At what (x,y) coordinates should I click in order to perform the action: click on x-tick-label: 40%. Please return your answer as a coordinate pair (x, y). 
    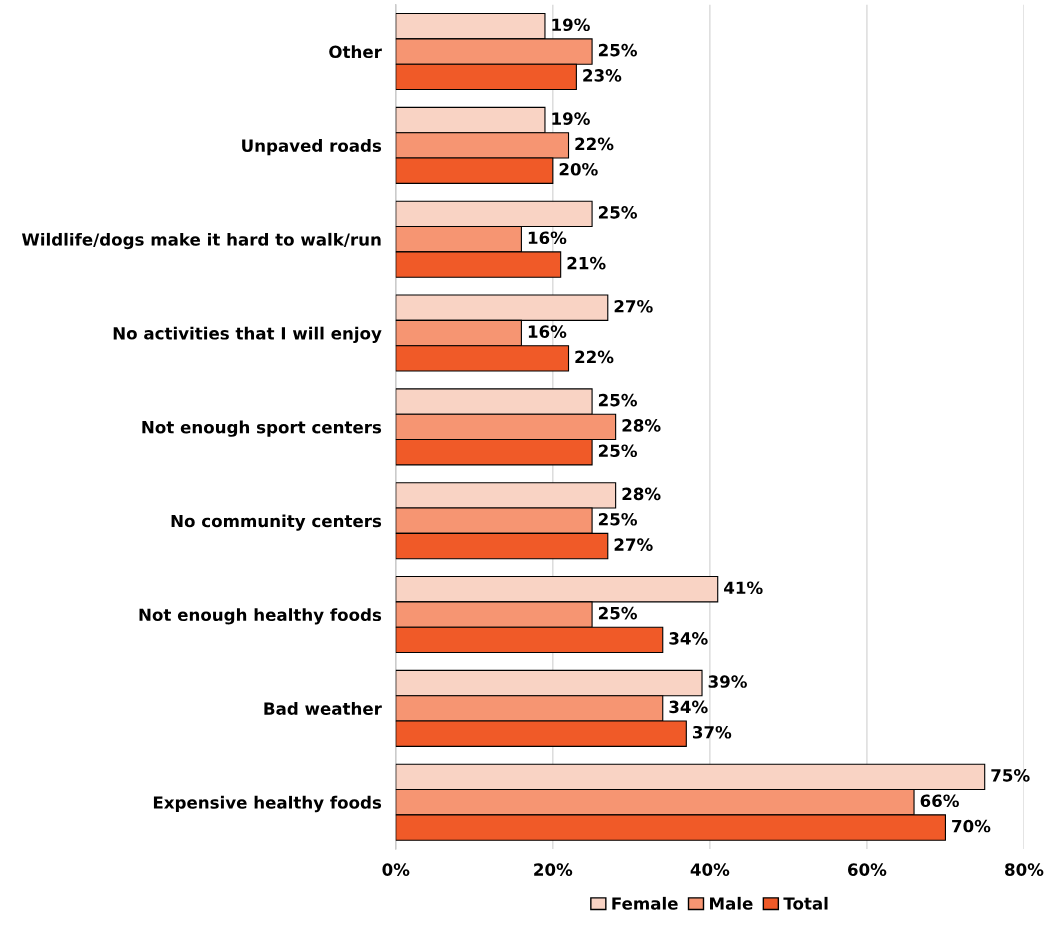
    Looking at the image, I should click on (710, 869).